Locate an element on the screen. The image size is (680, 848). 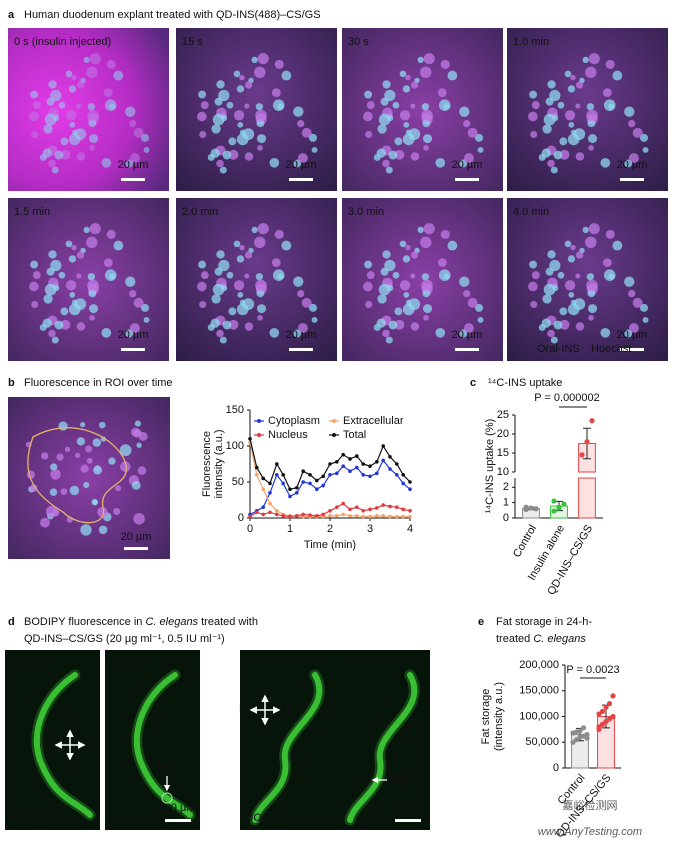
scale-label: 200 µm is located at coordinates (177, 808).